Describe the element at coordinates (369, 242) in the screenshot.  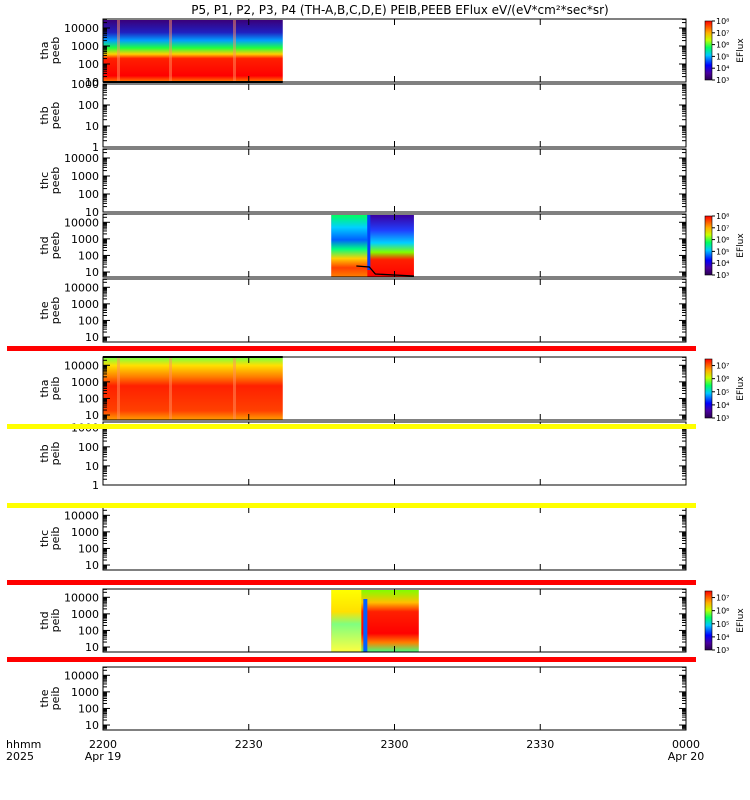
I see `spectrogram-spike` at that location.